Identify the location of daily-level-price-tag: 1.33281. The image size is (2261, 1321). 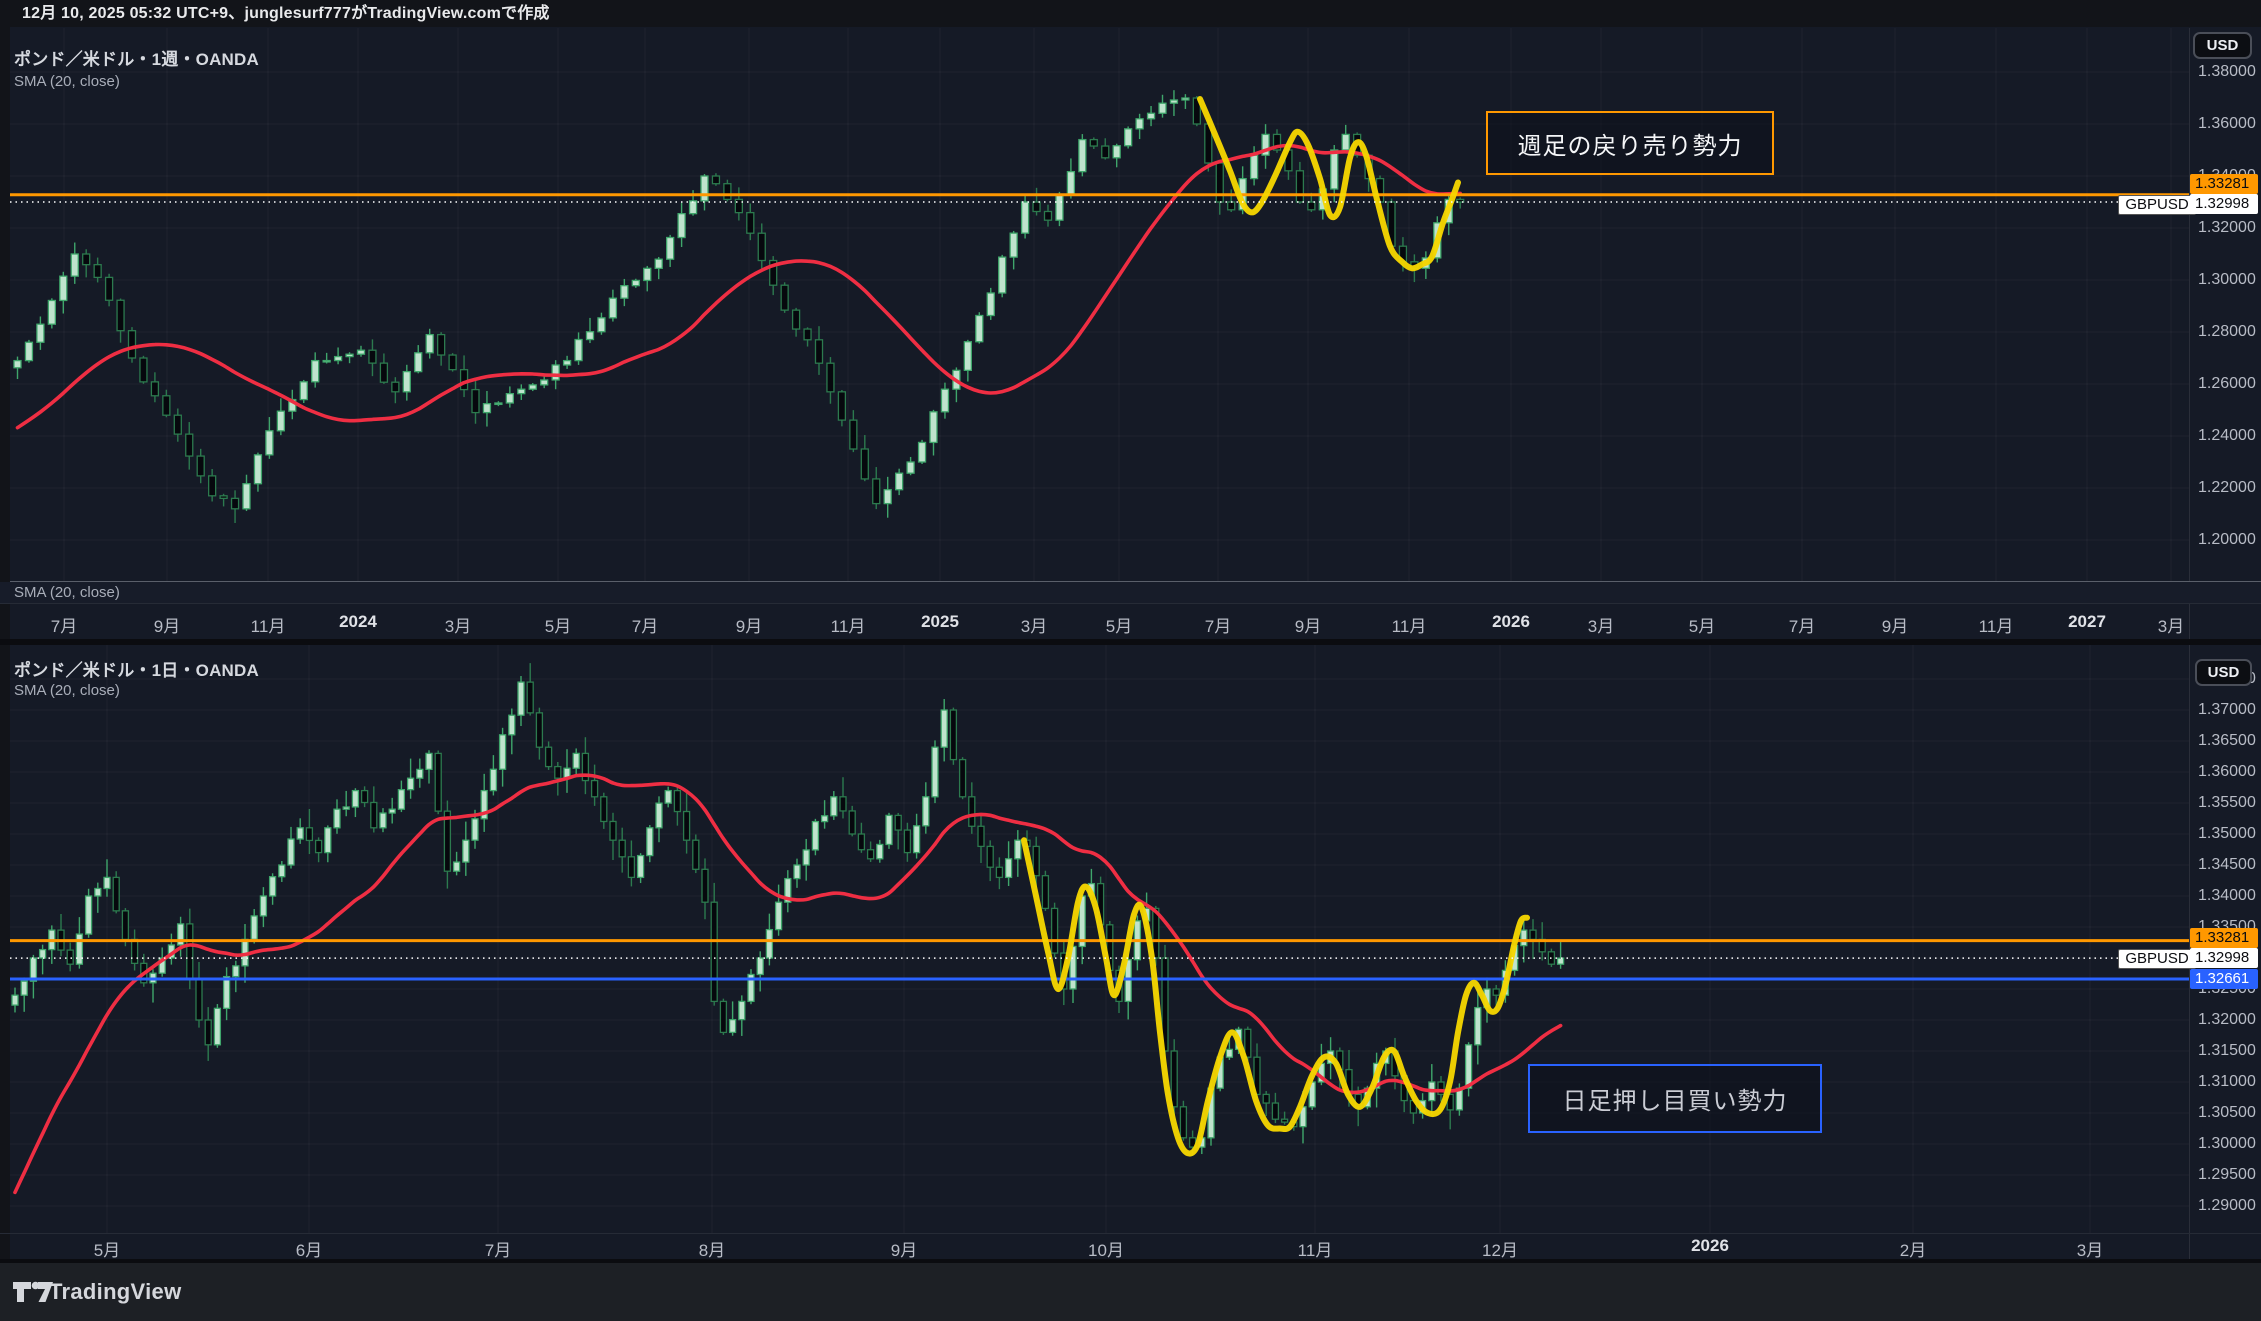
(2224, 938).